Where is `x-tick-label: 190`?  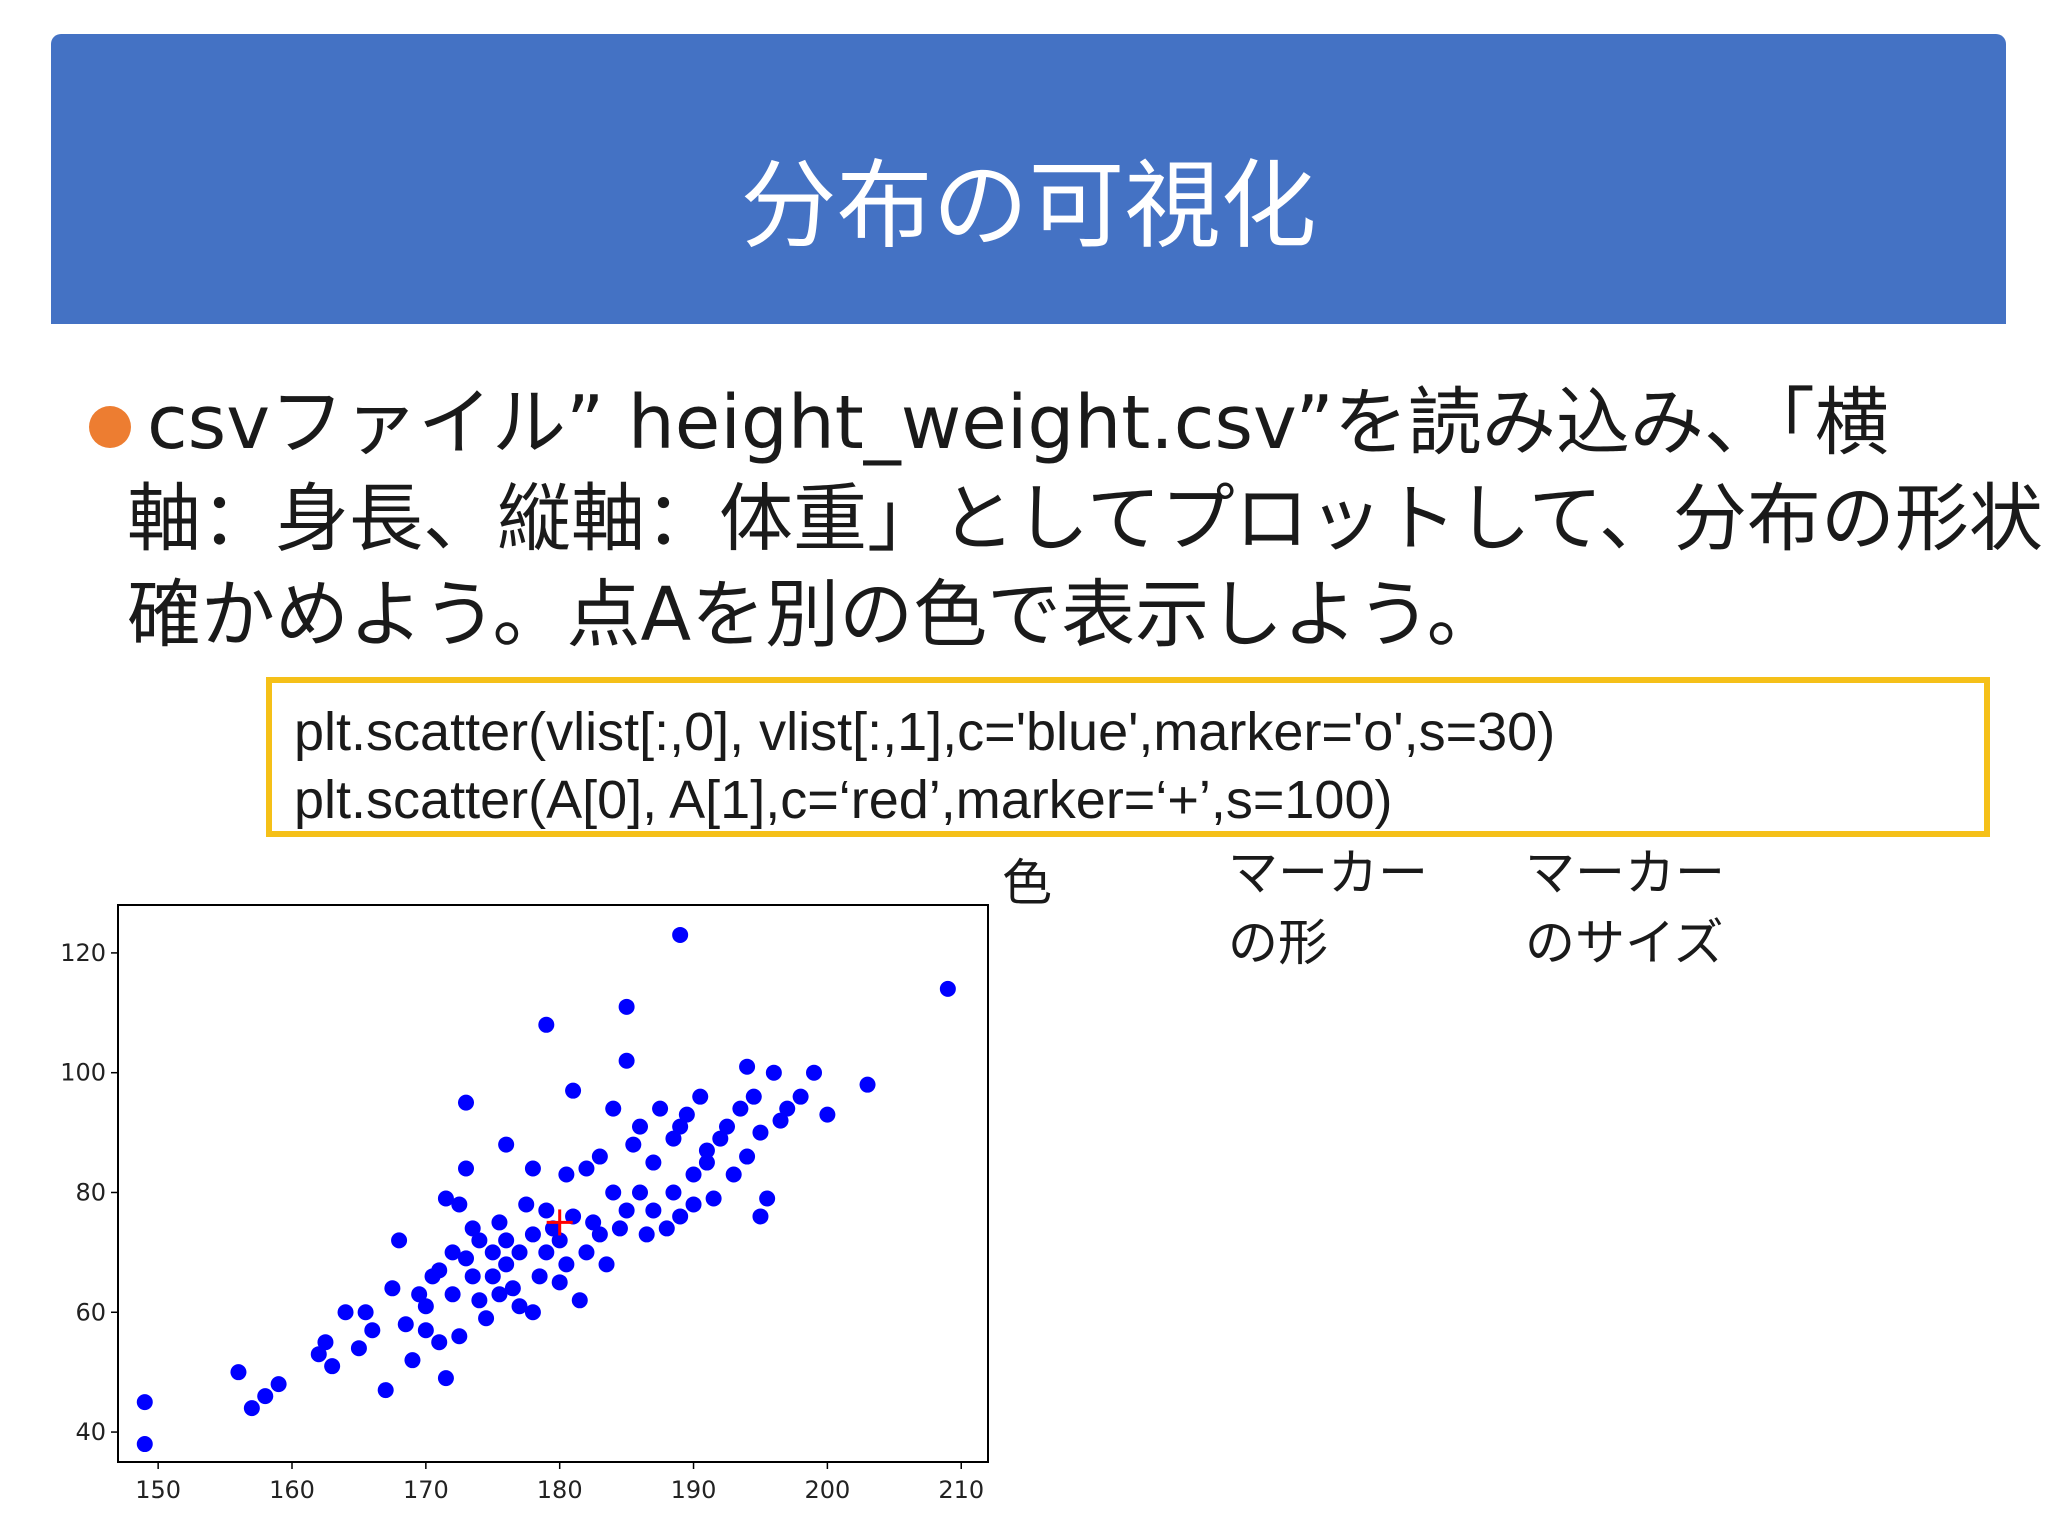
x-tick-label: 190 is located at coordinates (694, 1490).